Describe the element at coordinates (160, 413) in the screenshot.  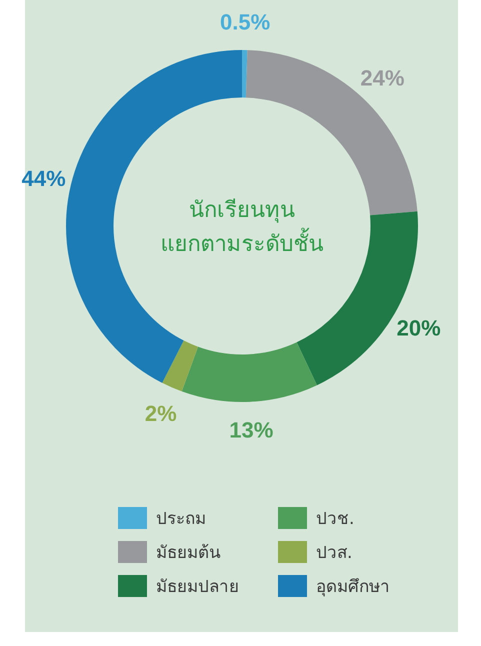
I see `data-label: 2%` at that location.